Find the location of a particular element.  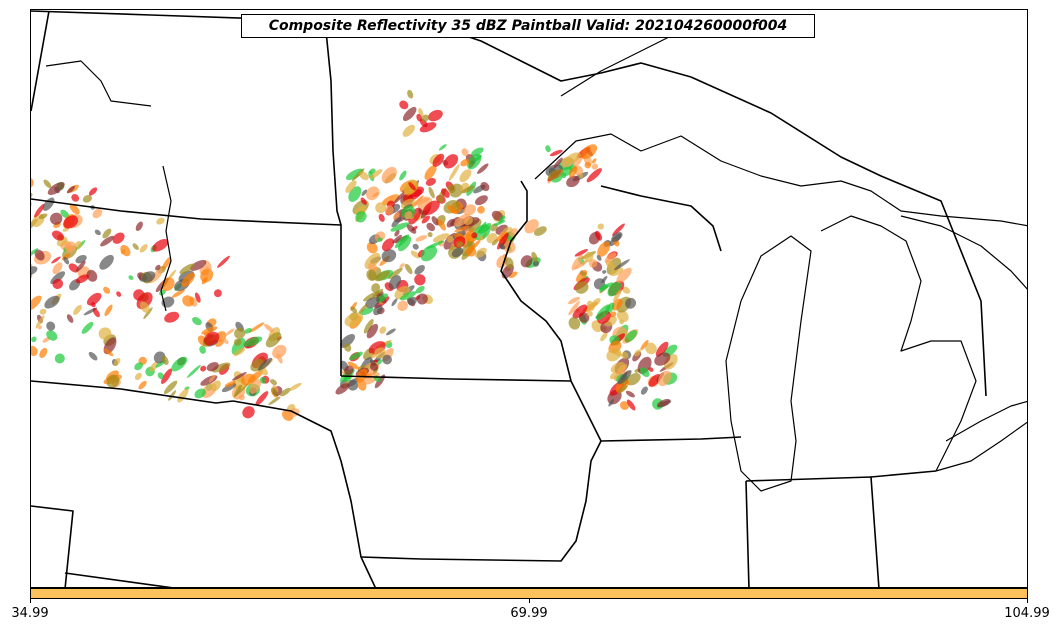

colorbar is located at coordinates (529, 593).